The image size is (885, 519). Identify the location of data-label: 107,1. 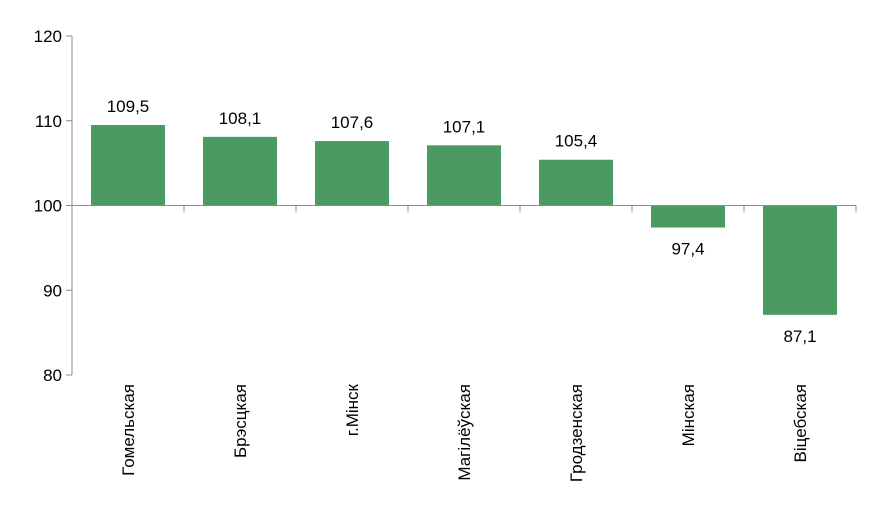
(464, 126).